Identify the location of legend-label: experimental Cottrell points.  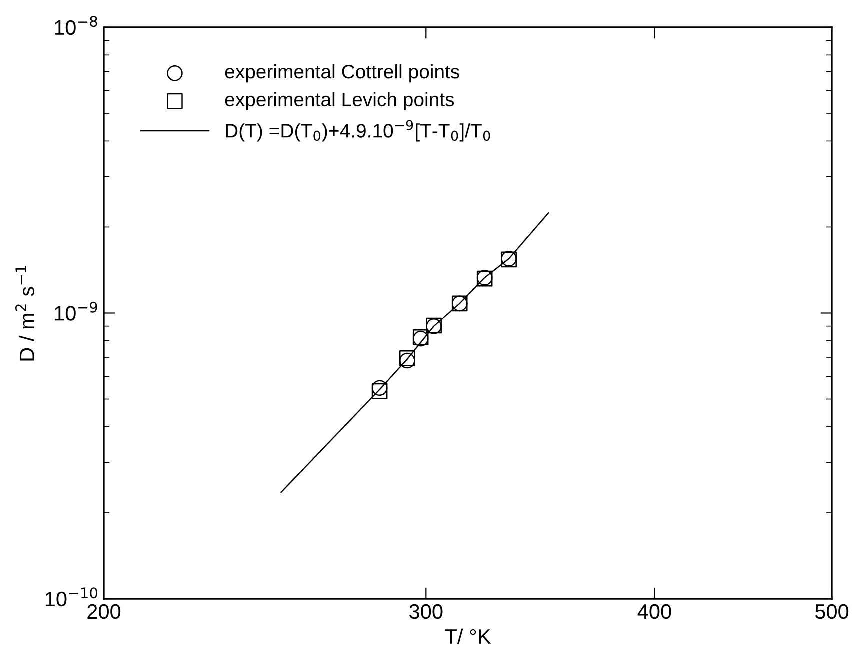
(342, 73).